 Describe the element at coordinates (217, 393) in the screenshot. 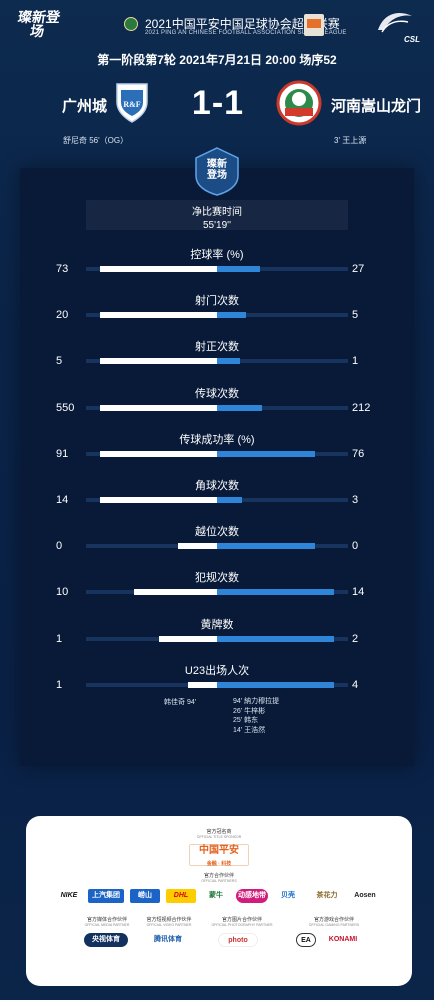

I see `stat-label: 传球次数` at that location.